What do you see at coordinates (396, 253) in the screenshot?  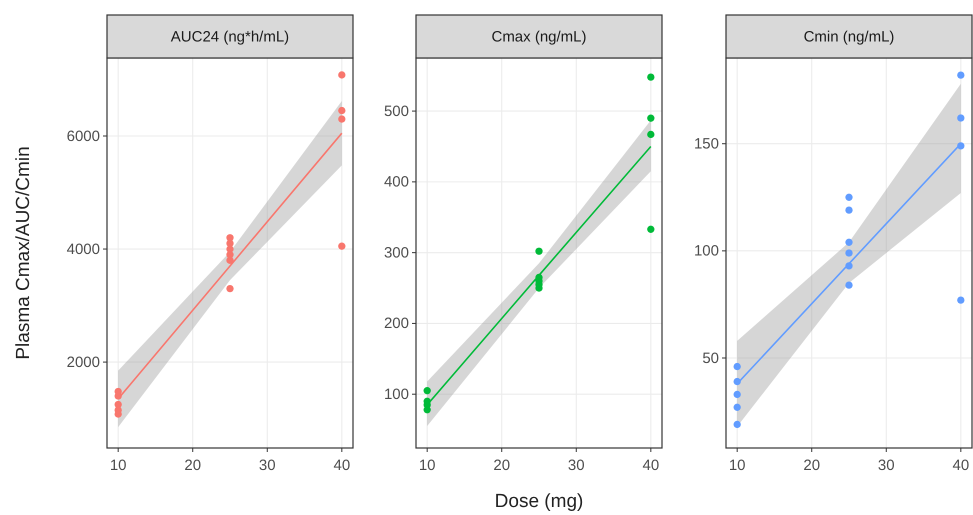 I see `y-tick-label: 300` at bounding box center [396, 253].